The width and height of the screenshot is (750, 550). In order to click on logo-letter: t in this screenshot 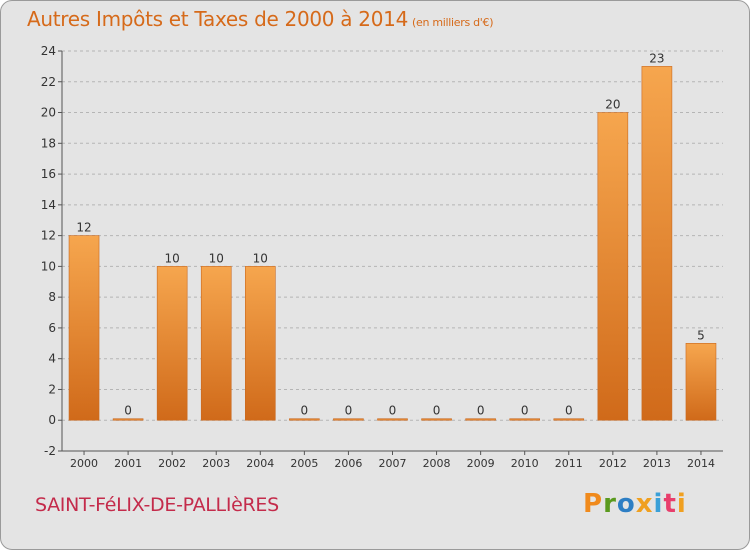, I will do `click(670, 504)`.